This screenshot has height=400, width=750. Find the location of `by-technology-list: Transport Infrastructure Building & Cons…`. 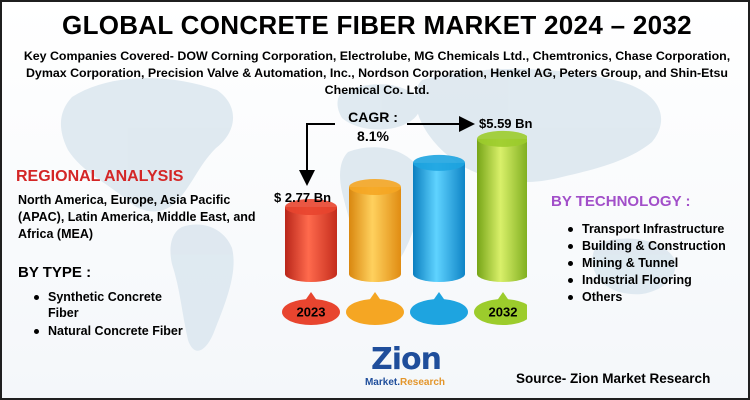

by-technology-list: Transport Infrastructure Building & Cons… is located at coordinates (658, 263).